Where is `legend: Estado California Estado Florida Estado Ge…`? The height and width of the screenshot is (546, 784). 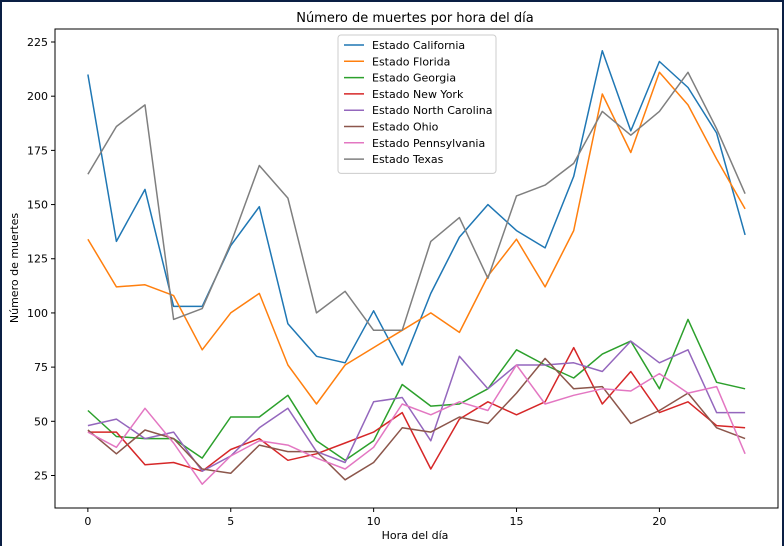 legend: Estado California Estado Florida Estado Ge… is located at coordinates (417, 104).